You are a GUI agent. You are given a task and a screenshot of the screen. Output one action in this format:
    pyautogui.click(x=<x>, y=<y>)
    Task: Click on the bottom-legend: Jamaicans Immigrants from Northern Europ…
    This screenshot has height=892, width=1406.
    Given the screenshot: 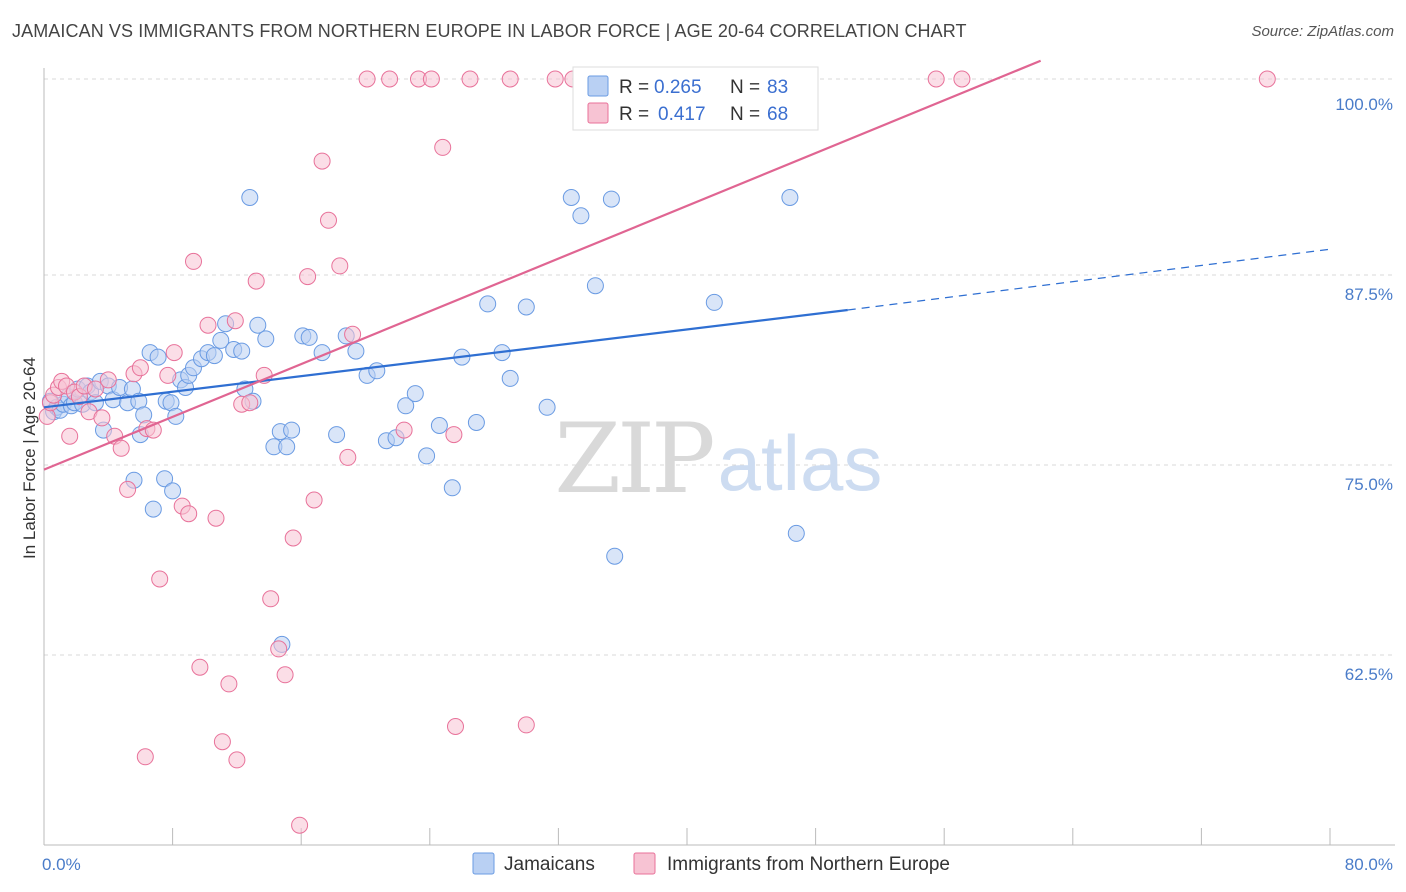 What is the action you would take?
    pyautogui.click(x=711, y=863)
    